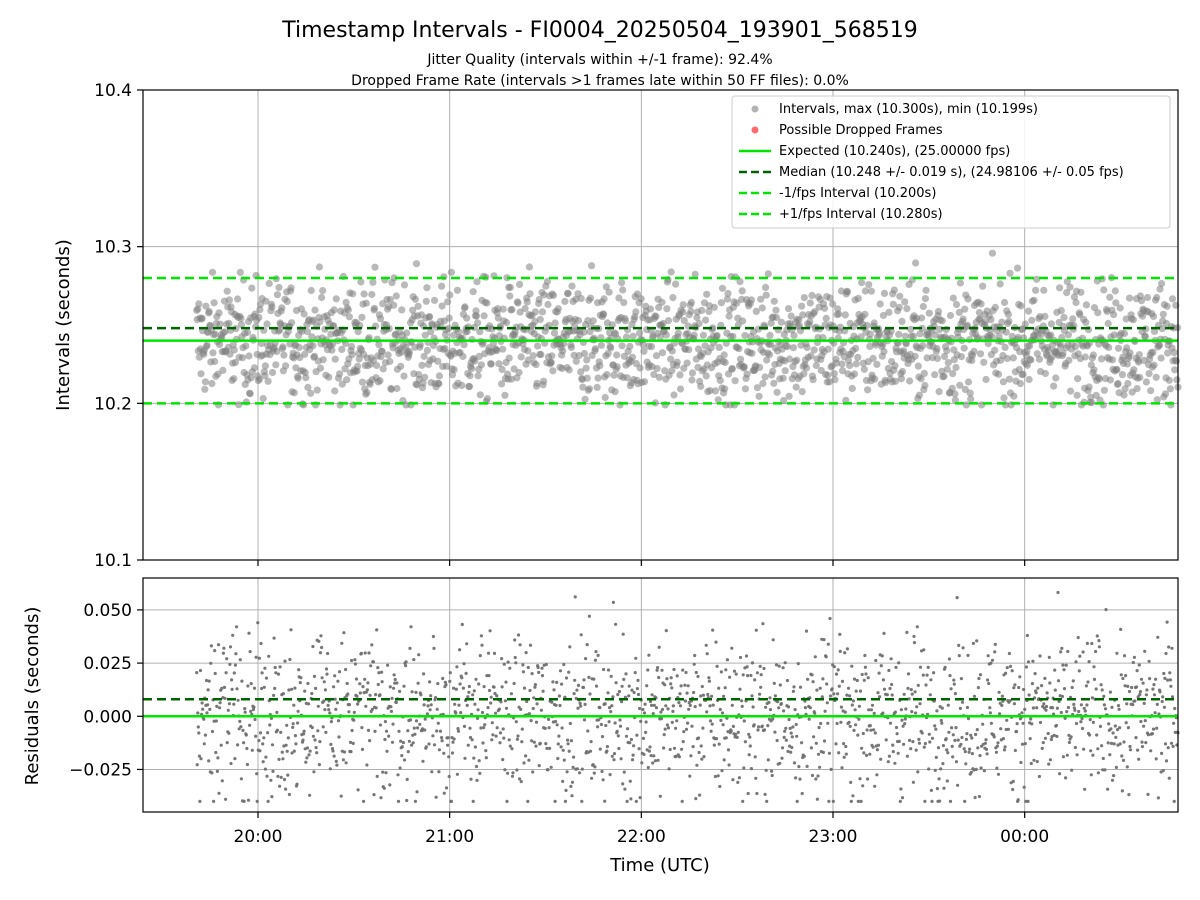 Image resolution: width=1200 pixels, height=900 pixels. Describe the element at coordinates (106, 690) in the screenshot. I see `residuals-y-ticks: −0.0250.0000.0250.050` at that location.